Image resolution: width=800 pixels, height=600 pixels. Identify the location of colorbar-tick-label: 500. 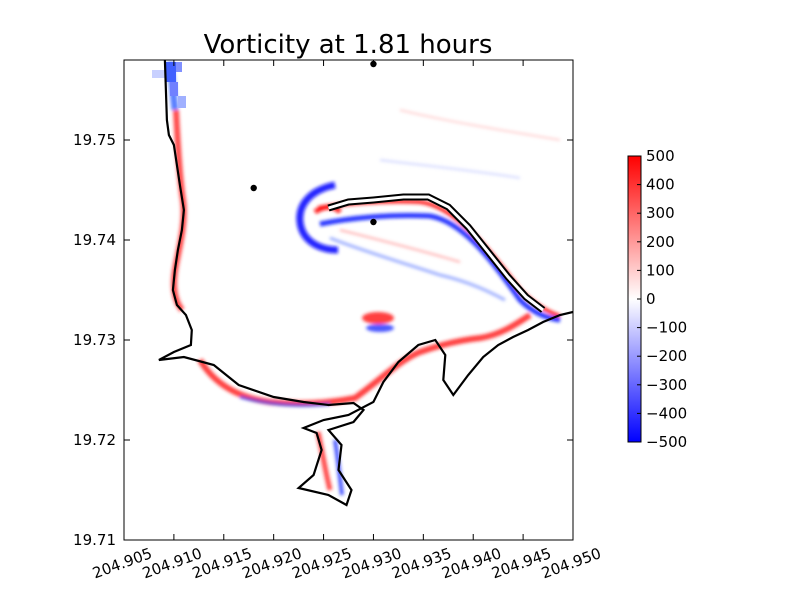
(660, 156).